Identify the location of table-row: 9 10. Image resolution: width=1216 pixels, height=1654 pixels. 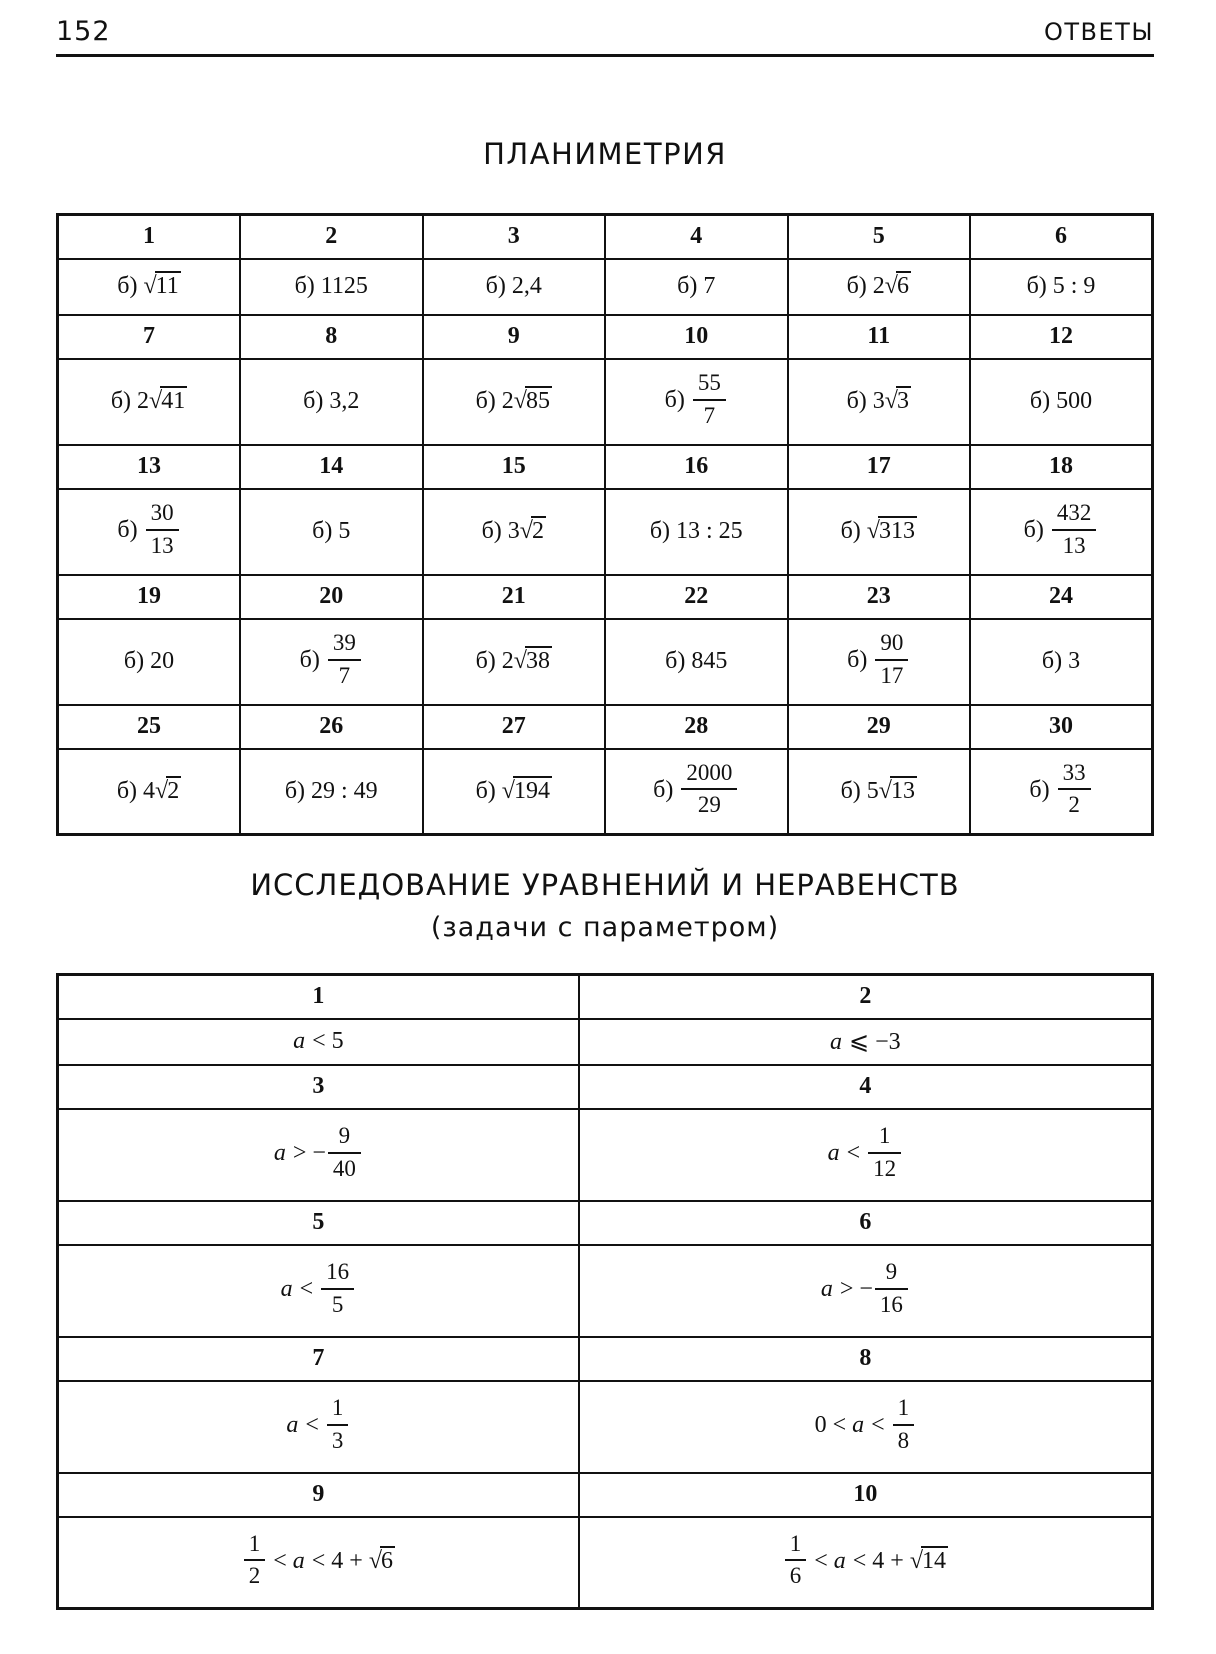
(605, 1494).